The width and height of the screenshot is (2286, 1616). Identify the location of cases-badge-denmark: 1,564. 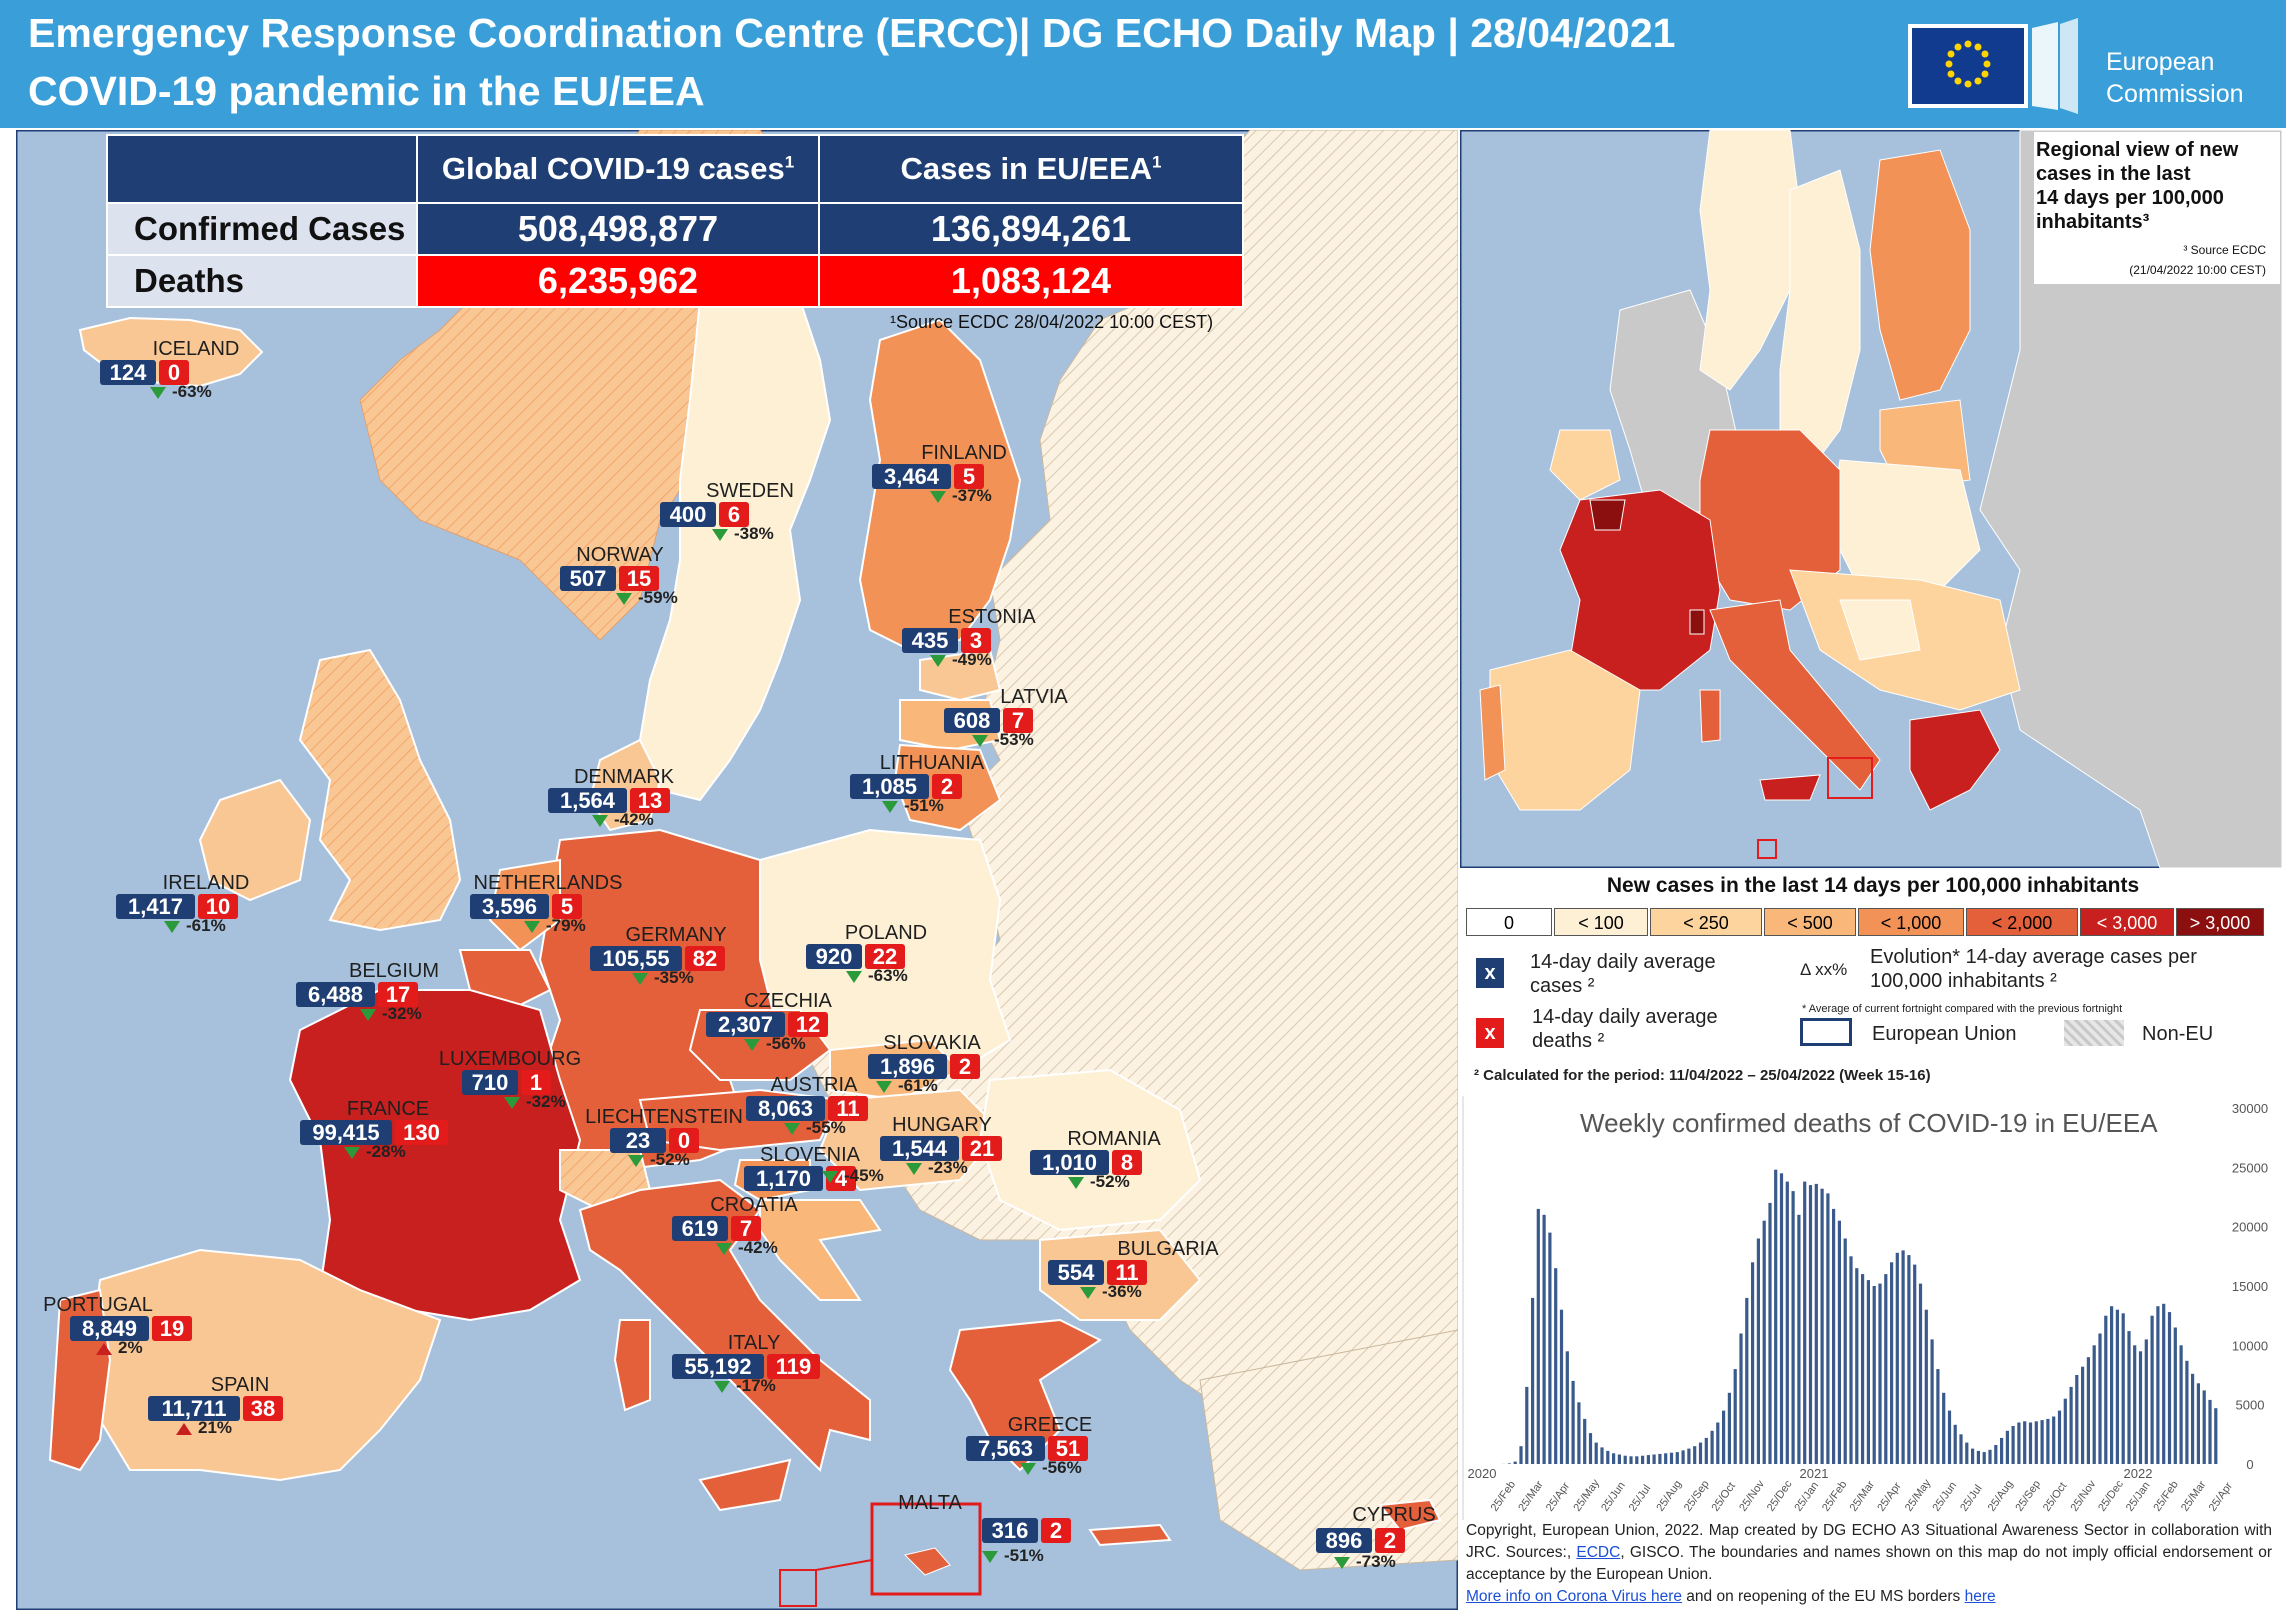
(587, 800).